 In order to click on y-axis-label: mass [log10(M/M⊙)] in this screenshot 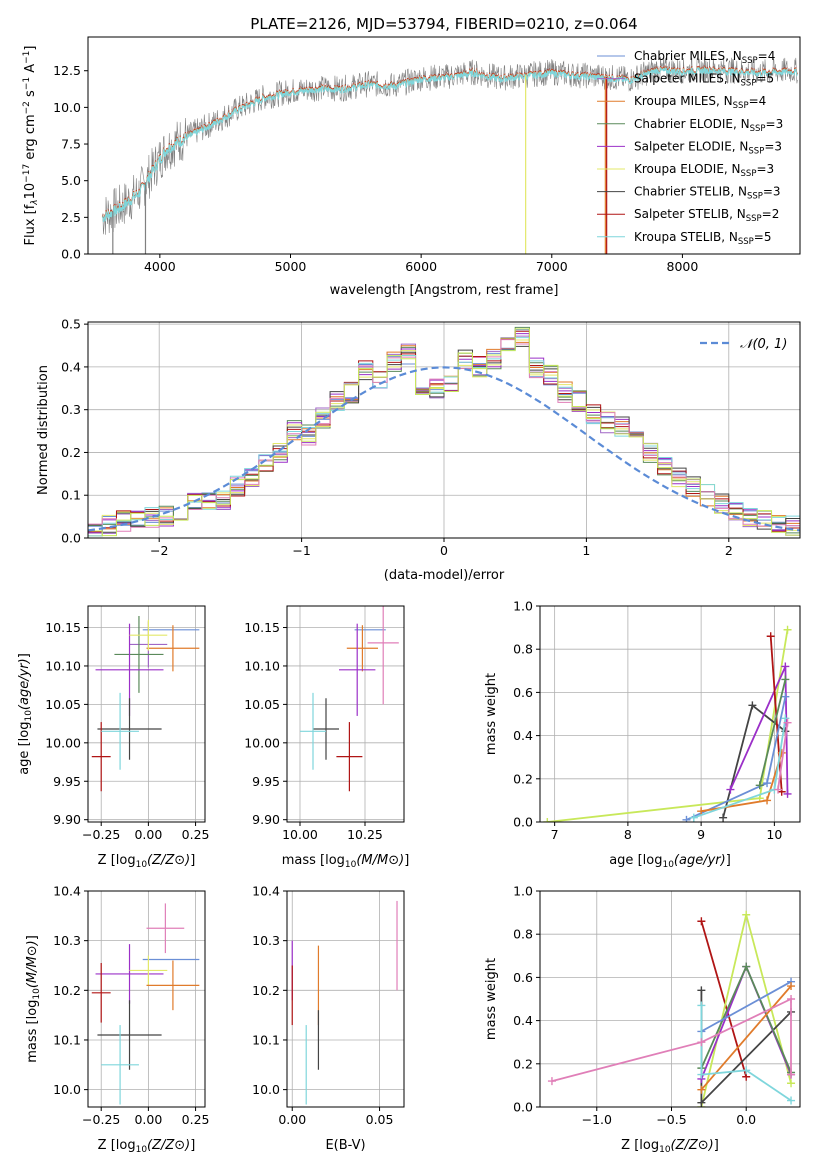, I will do `click(33, 999)`.